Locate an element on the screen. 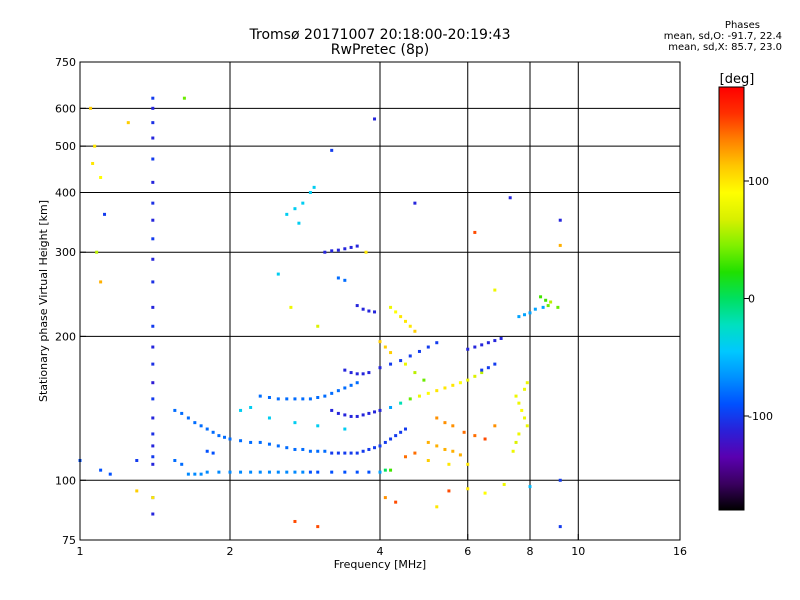 This screenshot has height=600, width=800. colorbar-tick-label: 0 is located at coordinates (751, 299).